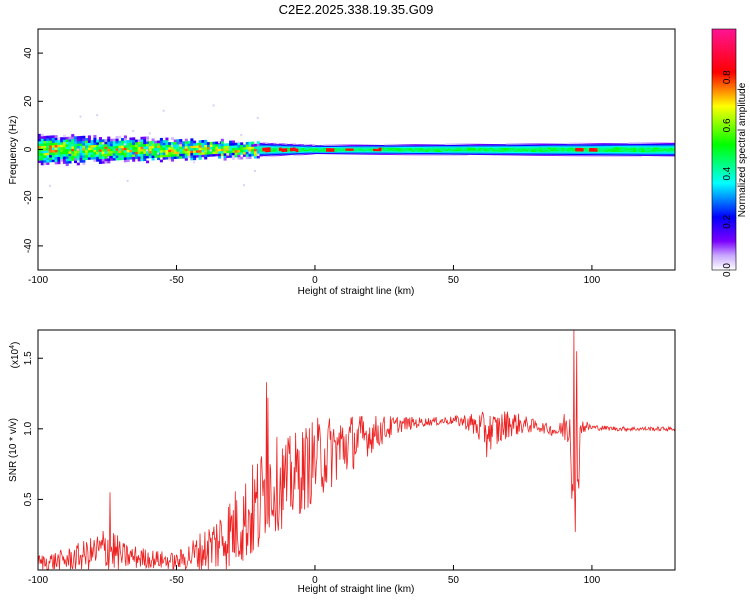 This screenshot has width=750, height=600. I want to click on chart-title: C2E2.2025.338.19.35.G09, so click(356, 9).